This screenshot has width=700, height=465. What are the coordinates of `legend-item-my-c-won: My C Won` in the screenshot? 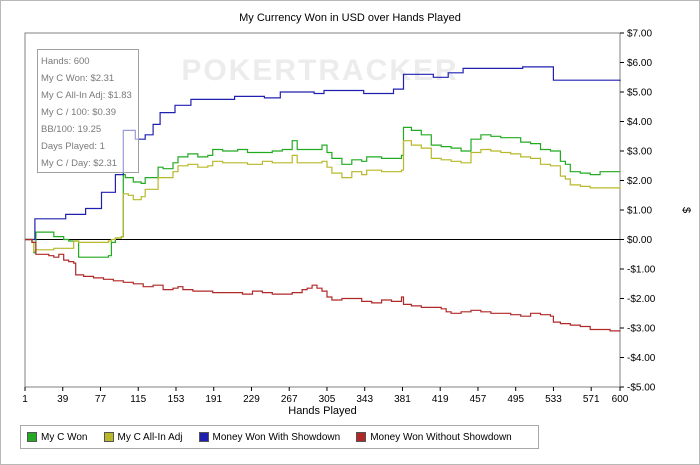 It's located at (57, 437).